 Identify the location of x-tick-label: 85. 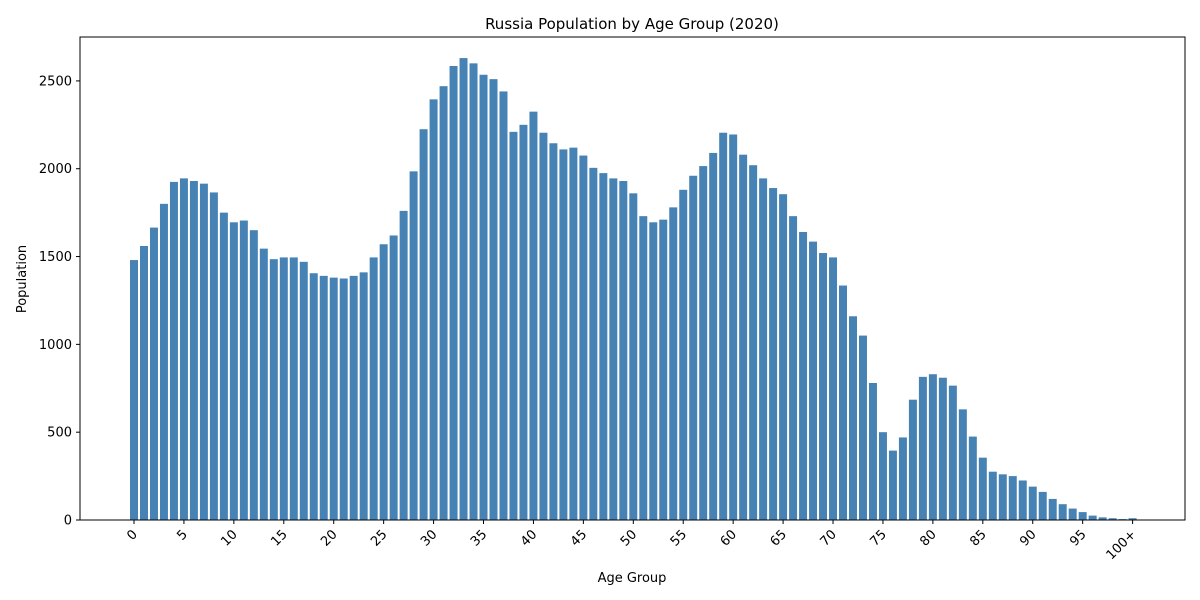
(978, 538).